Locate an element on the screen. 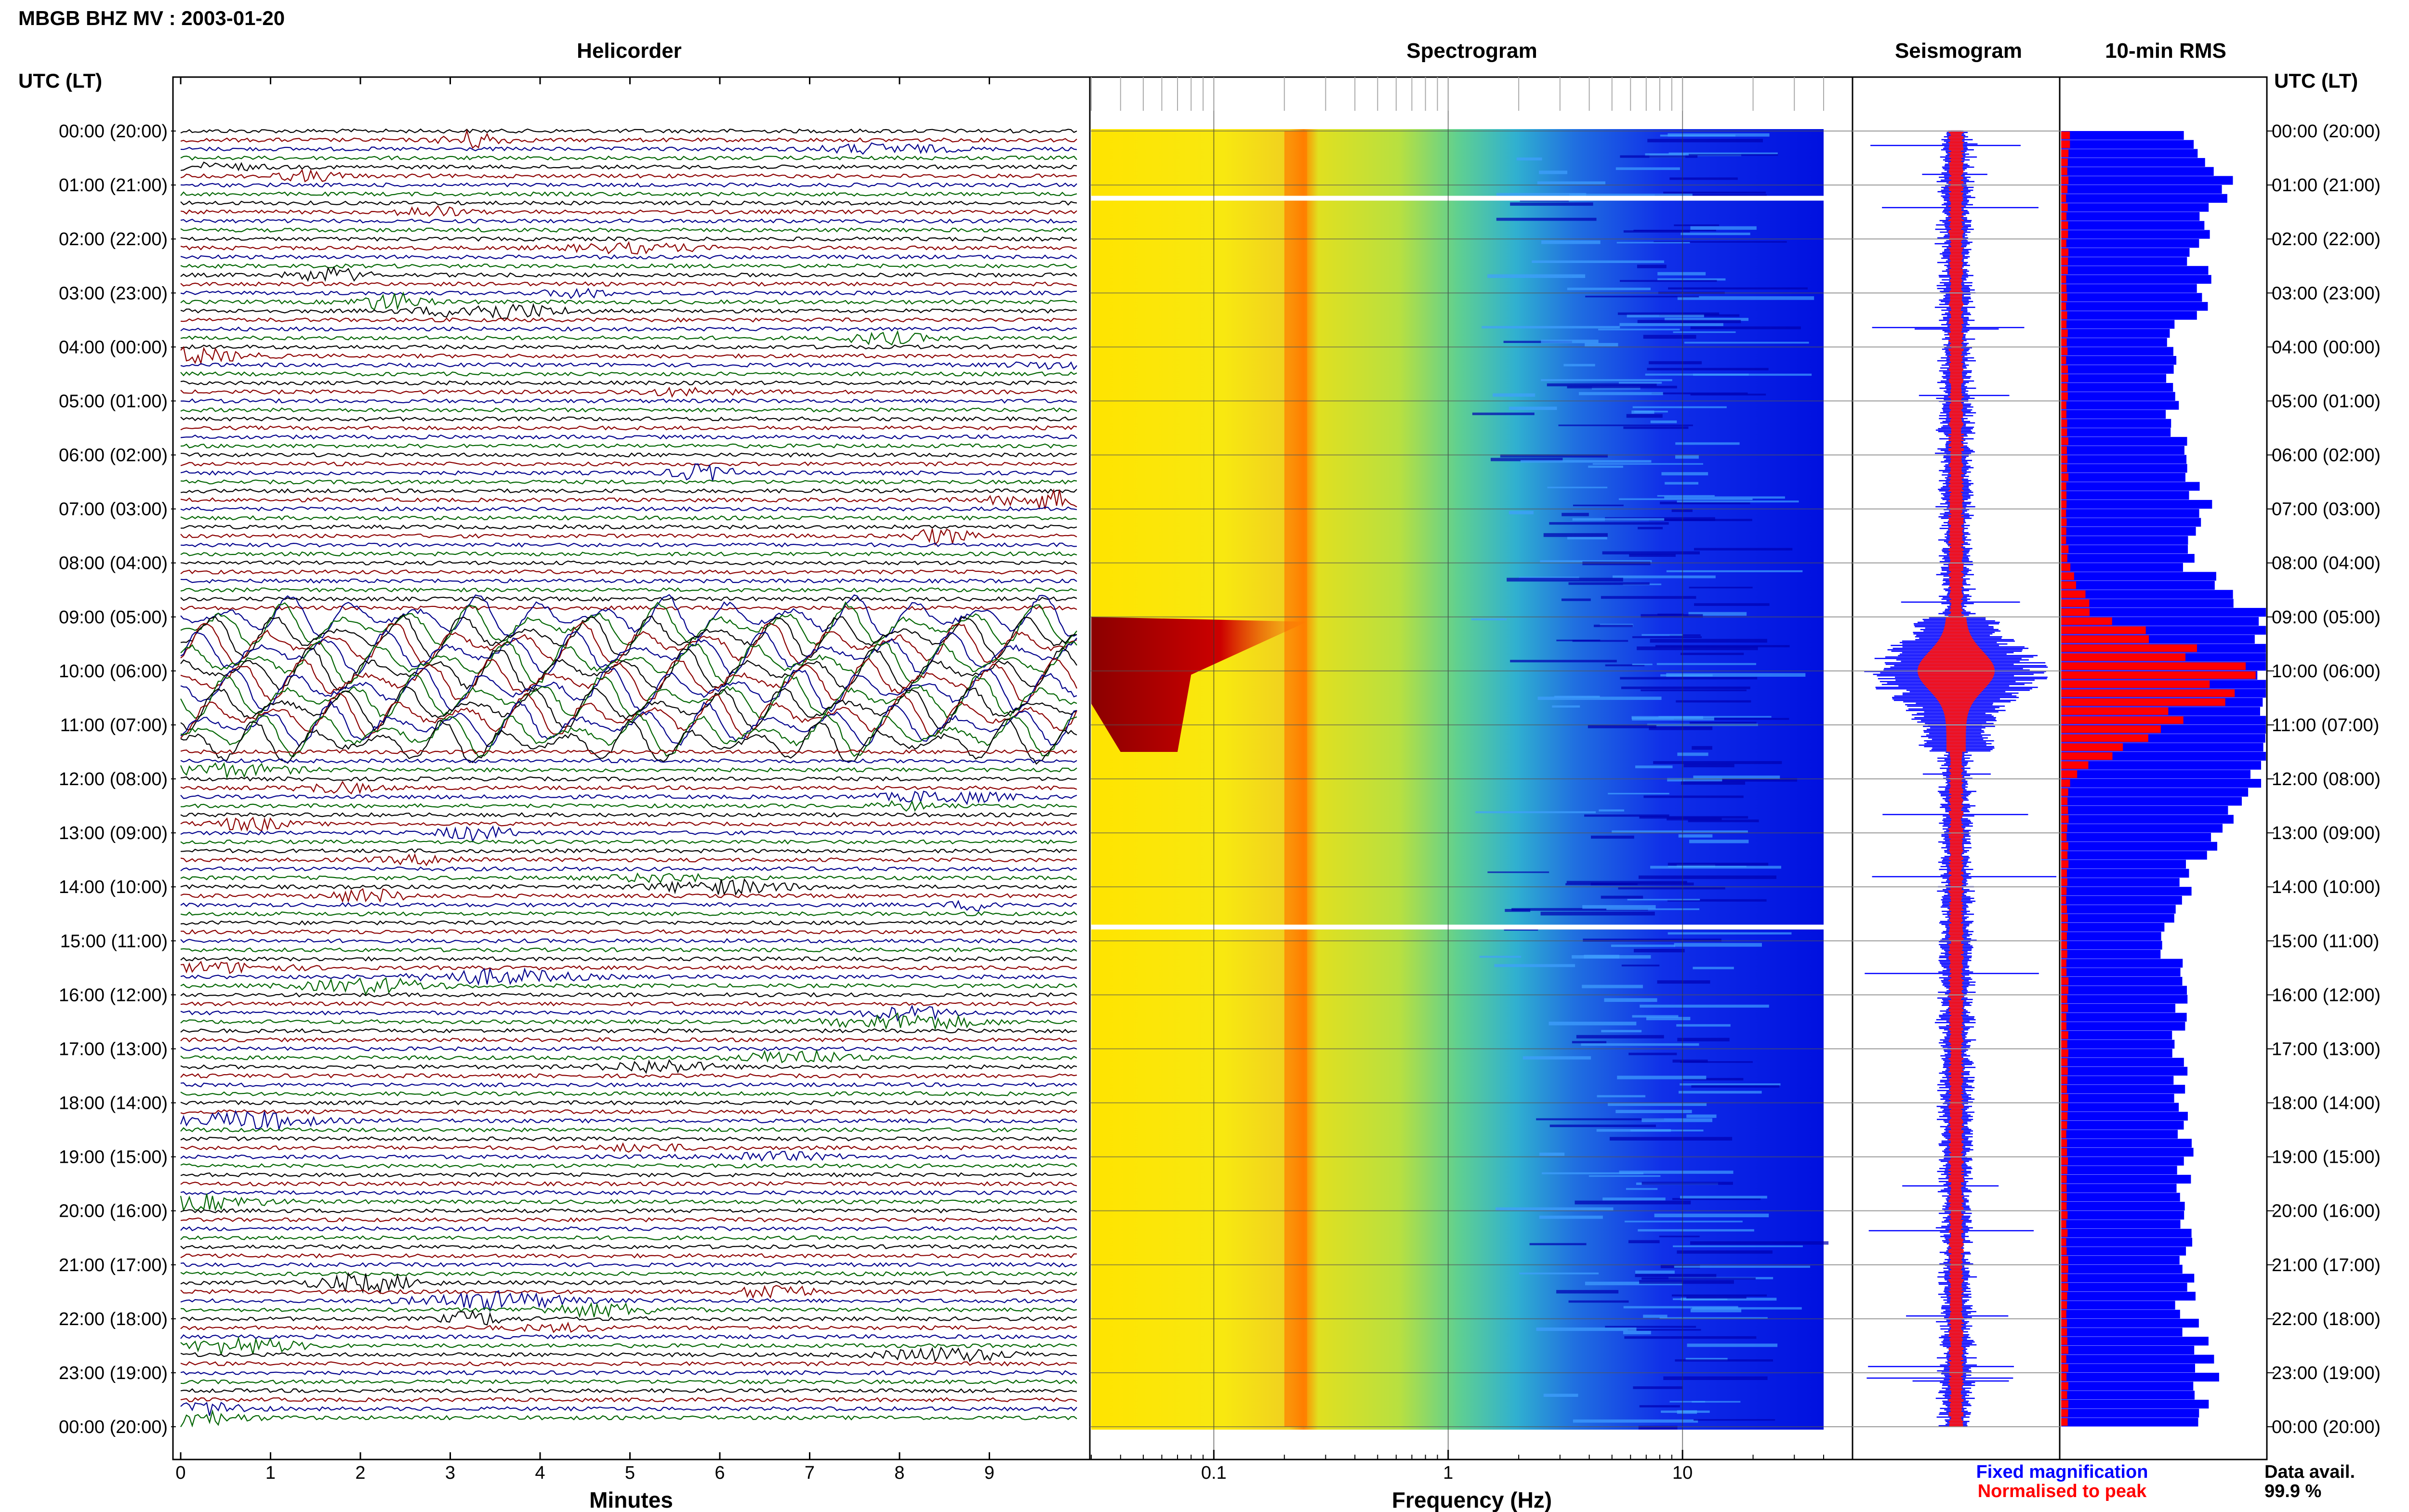  time-label-right: 19:00 (15:00) is located at coordinates (2326, 1157).